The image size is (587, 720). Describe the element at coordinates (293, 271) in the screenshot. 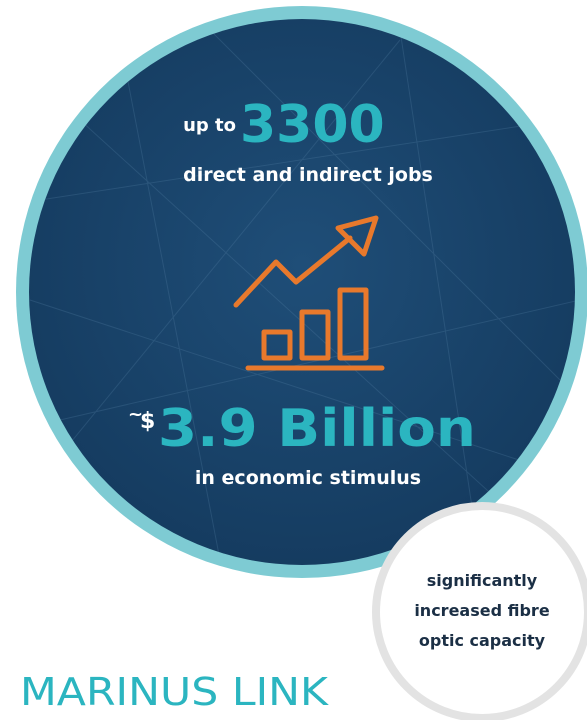

I see `arrow-line` at that location.